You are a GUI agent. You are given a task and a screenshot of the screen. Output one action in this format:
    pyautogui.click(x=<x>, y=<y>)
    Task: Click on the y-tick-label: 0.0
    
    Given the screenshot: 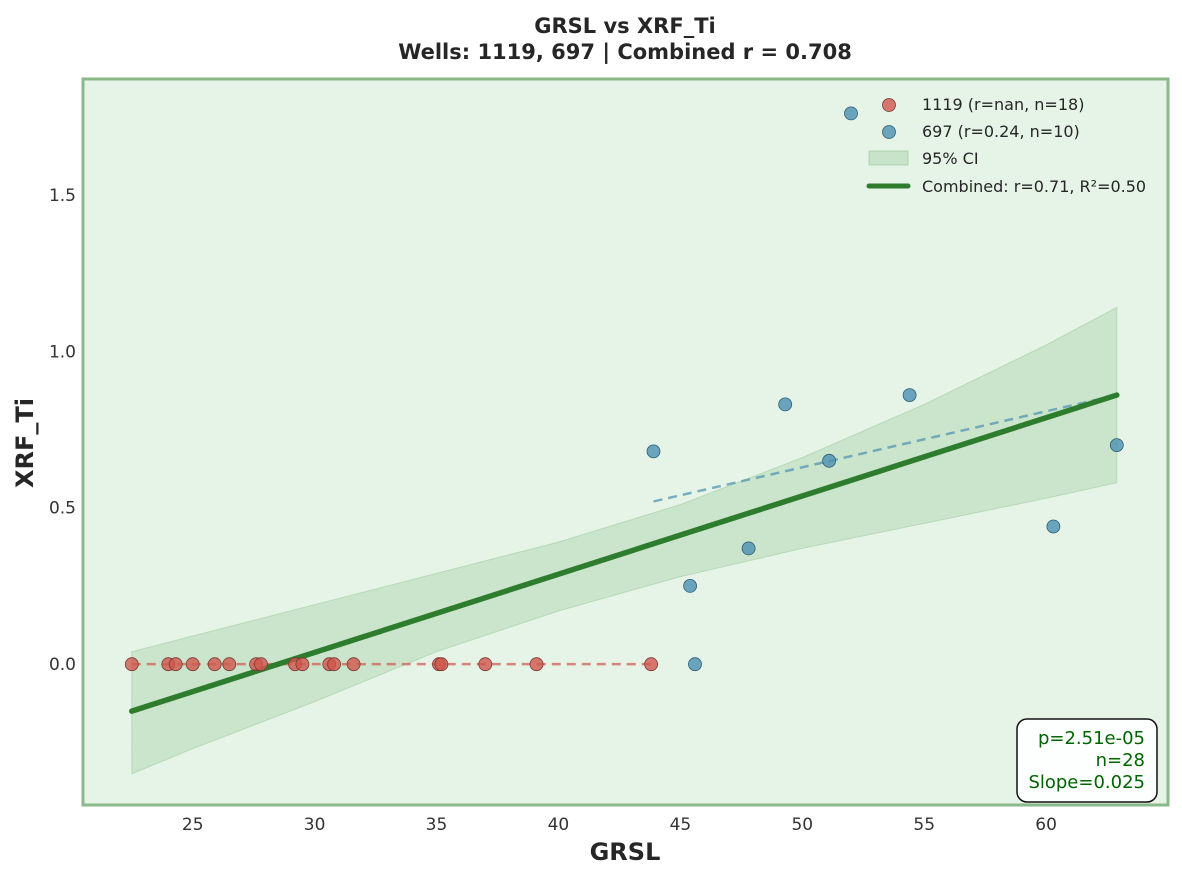 What is the action you would take?
    pyautogui.click(x=62, y=665)
    